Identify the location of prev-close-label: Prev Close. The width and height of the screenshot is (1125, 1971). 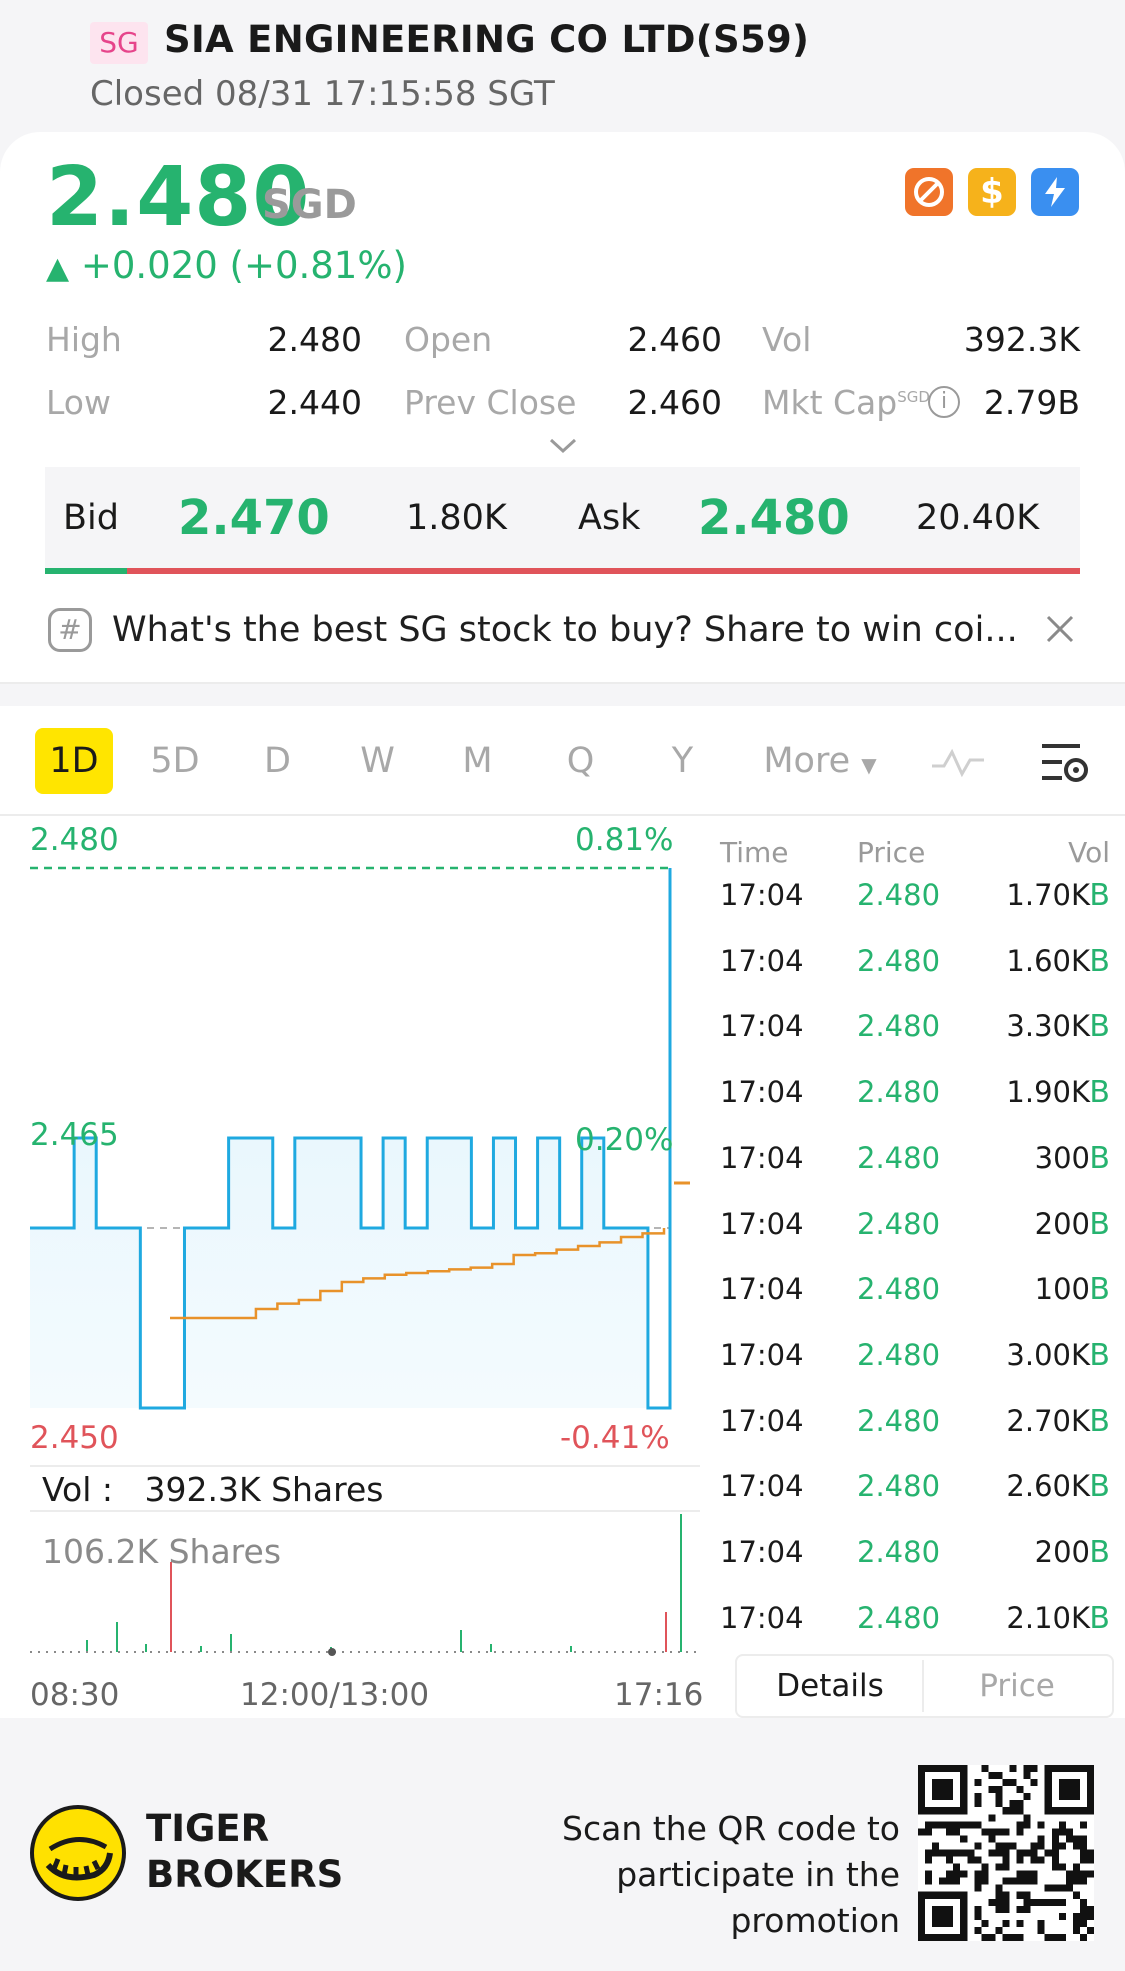
(490, 402).